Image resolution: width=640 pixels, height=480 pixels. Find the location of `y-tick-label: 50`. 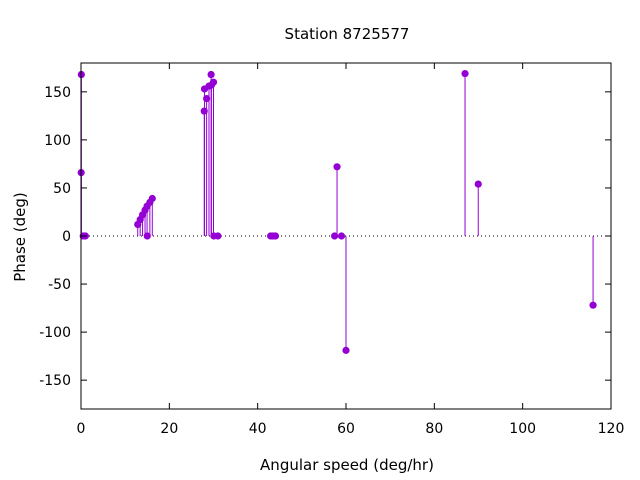

y-tick-label: 50 is located at coordinates (62, 189).